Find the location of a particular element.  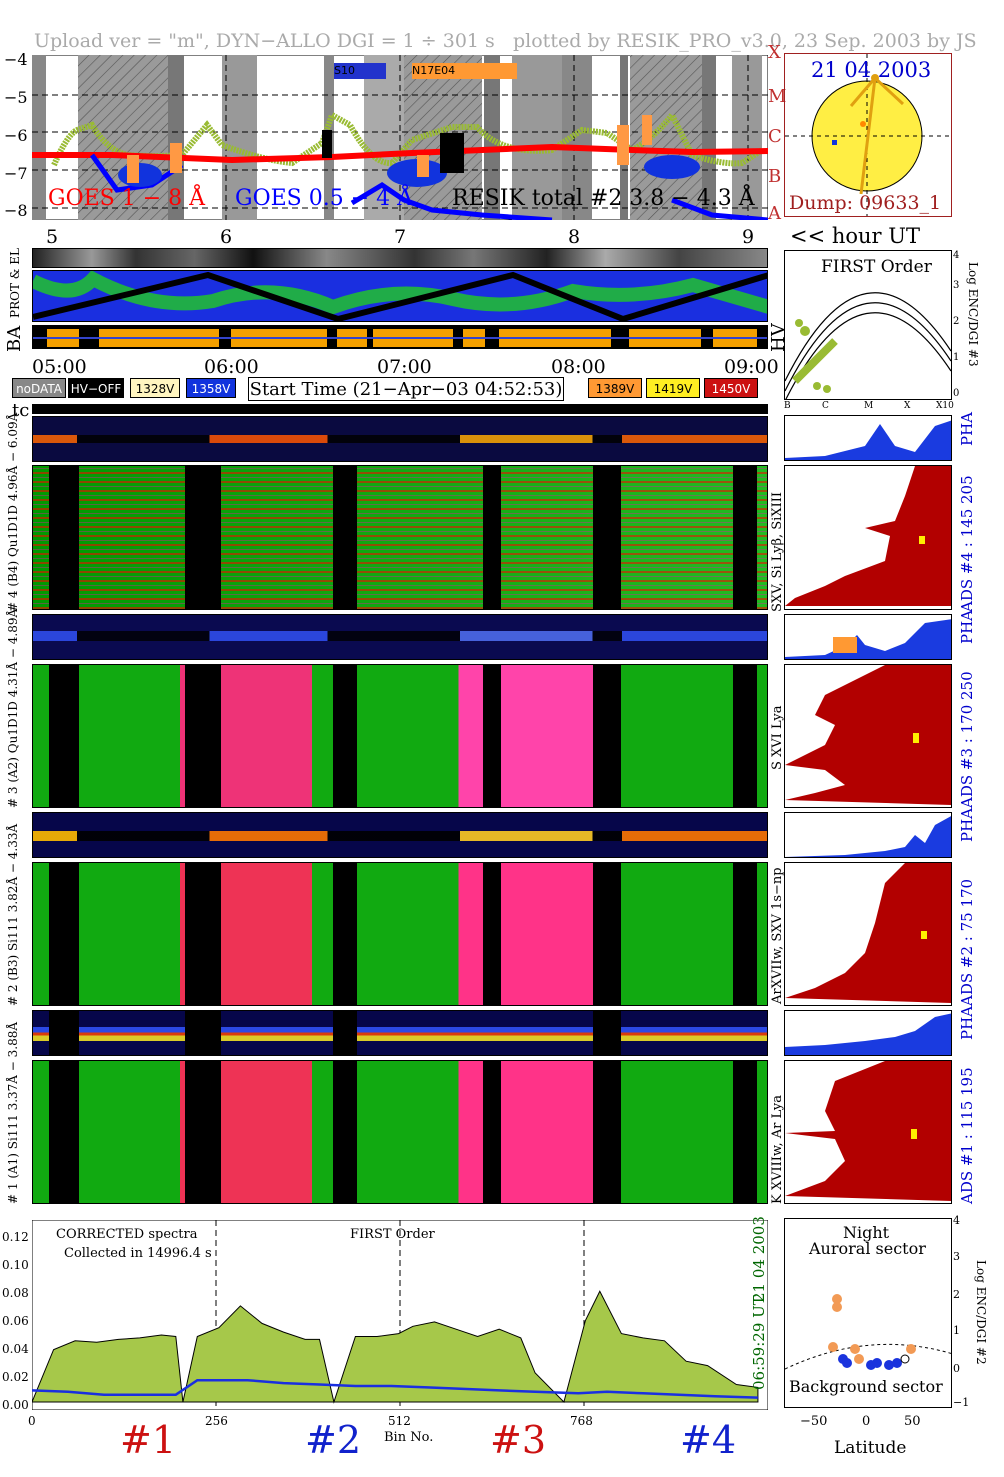

goes-plot is located at coordinates (400, 137).